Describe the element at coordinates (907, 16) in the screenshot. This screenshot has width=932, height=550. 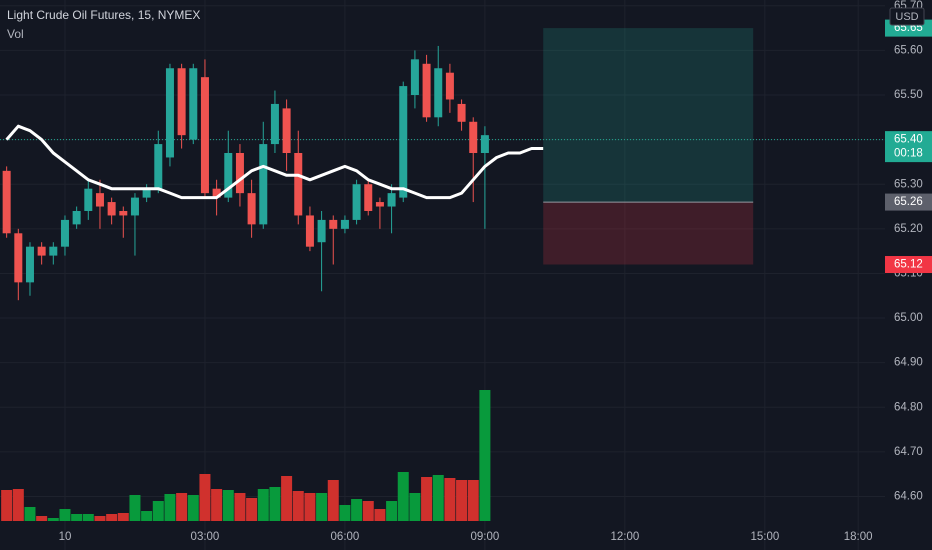
I see `currency-box` at that location.